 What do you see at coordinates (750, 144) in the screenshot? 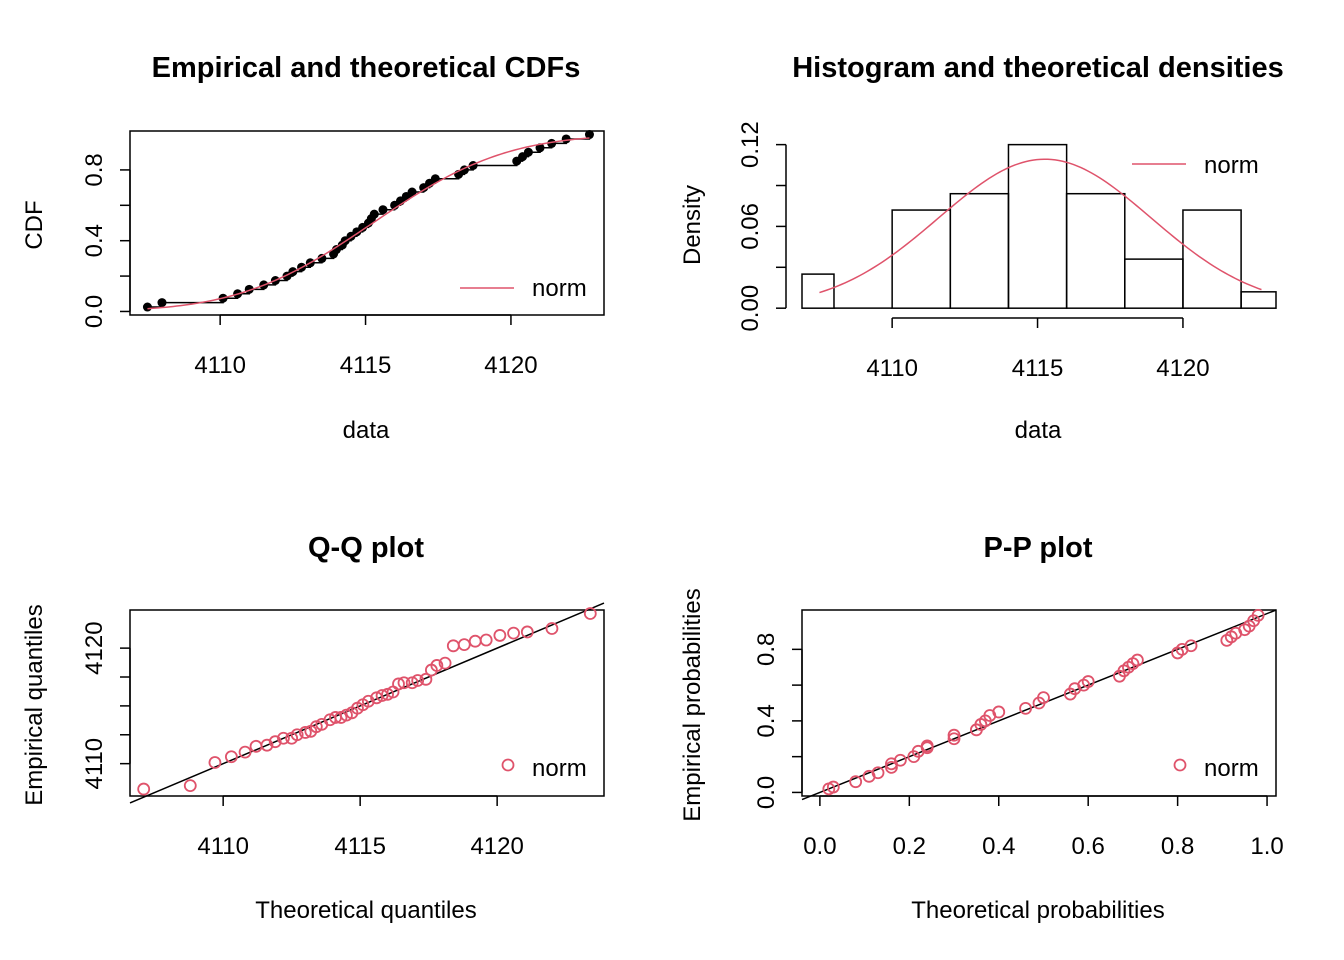
I see `y-tick-label: 0.12` at bounding box center [750, 144].